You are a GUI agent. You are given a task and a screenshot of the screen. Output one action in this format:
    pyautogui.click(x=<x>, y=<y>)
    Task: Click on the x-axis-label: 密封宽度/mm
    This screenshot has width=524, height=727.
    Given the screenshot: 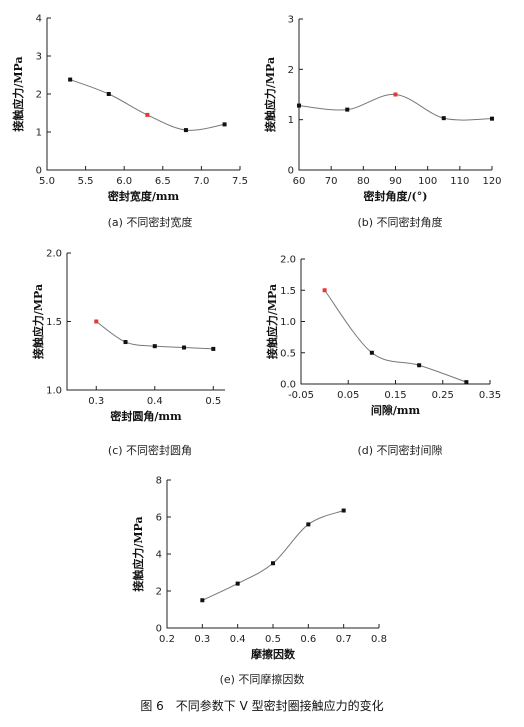 What is the action you would take?
    pyautogui.click(x=144, y=196)
    